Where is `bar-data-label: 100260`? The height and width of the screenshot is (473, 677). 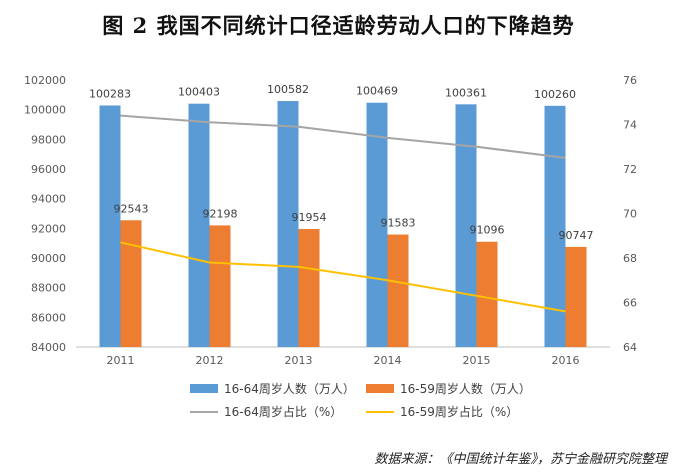
bar-data-label: 100260 is located at coordinates (555, 94).